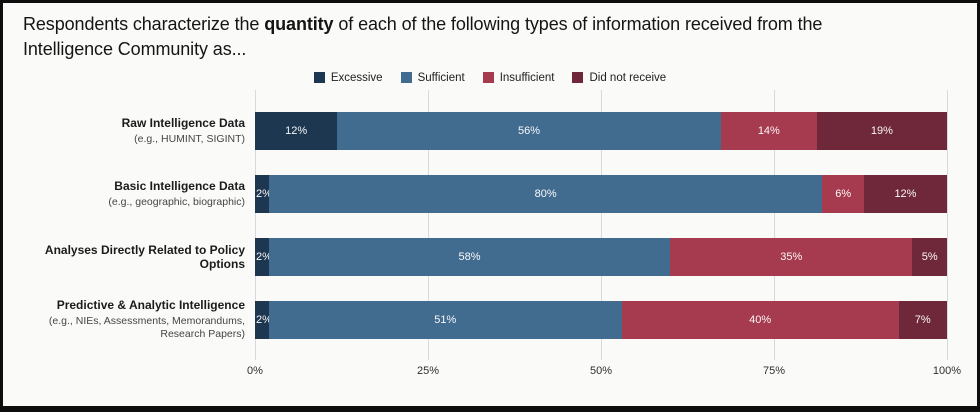 The width and height of the screenshot is (980, 412). Describe the element at coordinates (601, 370) in the screenshot. I see `x-axis-tick: 50%` at that location.